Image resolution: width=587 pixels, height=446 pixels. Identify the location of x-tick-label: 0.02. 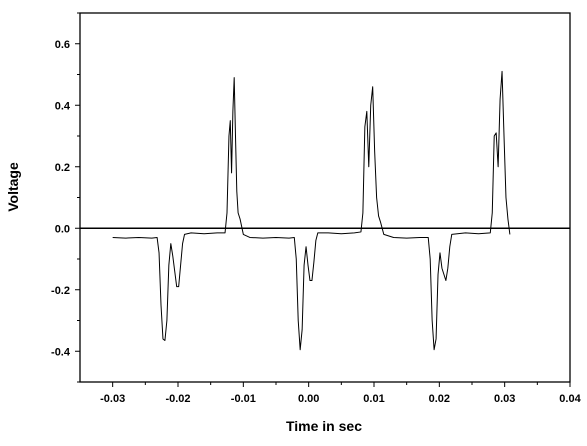
(439, 399).